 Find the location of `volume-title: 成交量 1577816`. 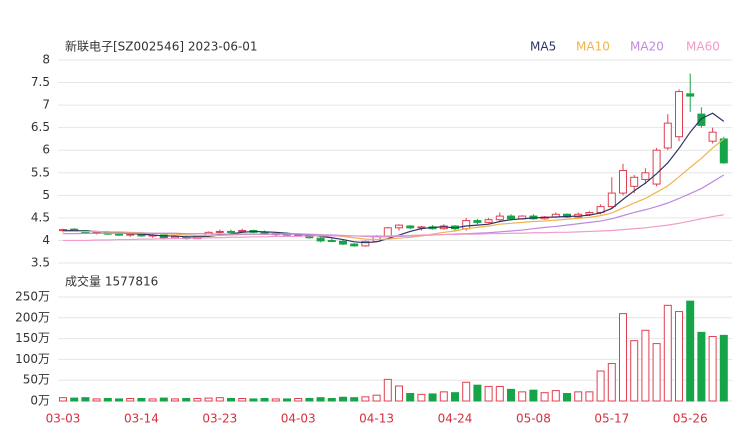

volume-title: 成交量 1577816 is located at coordinates (111, 281).